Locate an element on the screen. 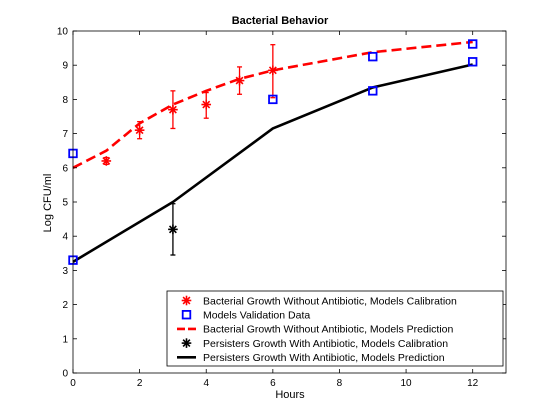  y-tick-label: 6 is located at coordinates (65, 168).